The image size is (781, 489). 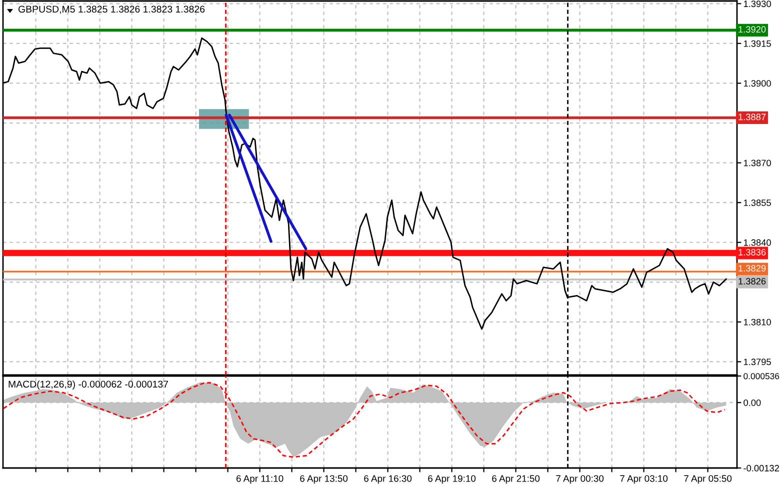 What do you see at coordinates (260, 479) in the screenshot?
I see `x-tick-label: 6 Apr 11:10` at bounding box center [260, 479].